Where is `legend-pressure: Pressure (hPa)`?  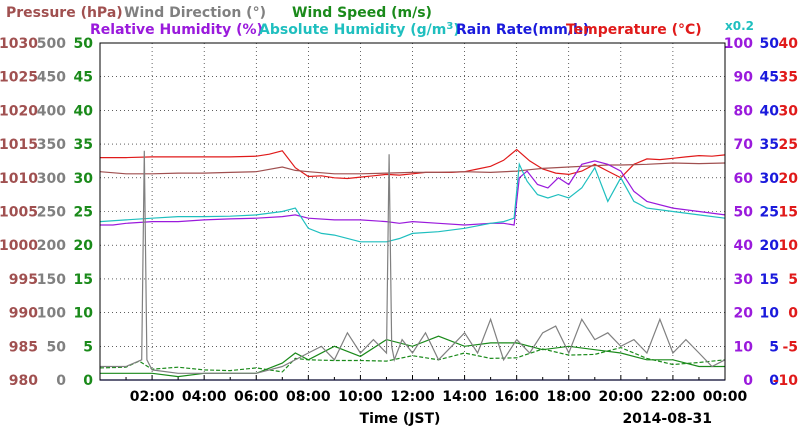 legend-pressure: Pressure (hPa) is located at coordinates (64, 13).